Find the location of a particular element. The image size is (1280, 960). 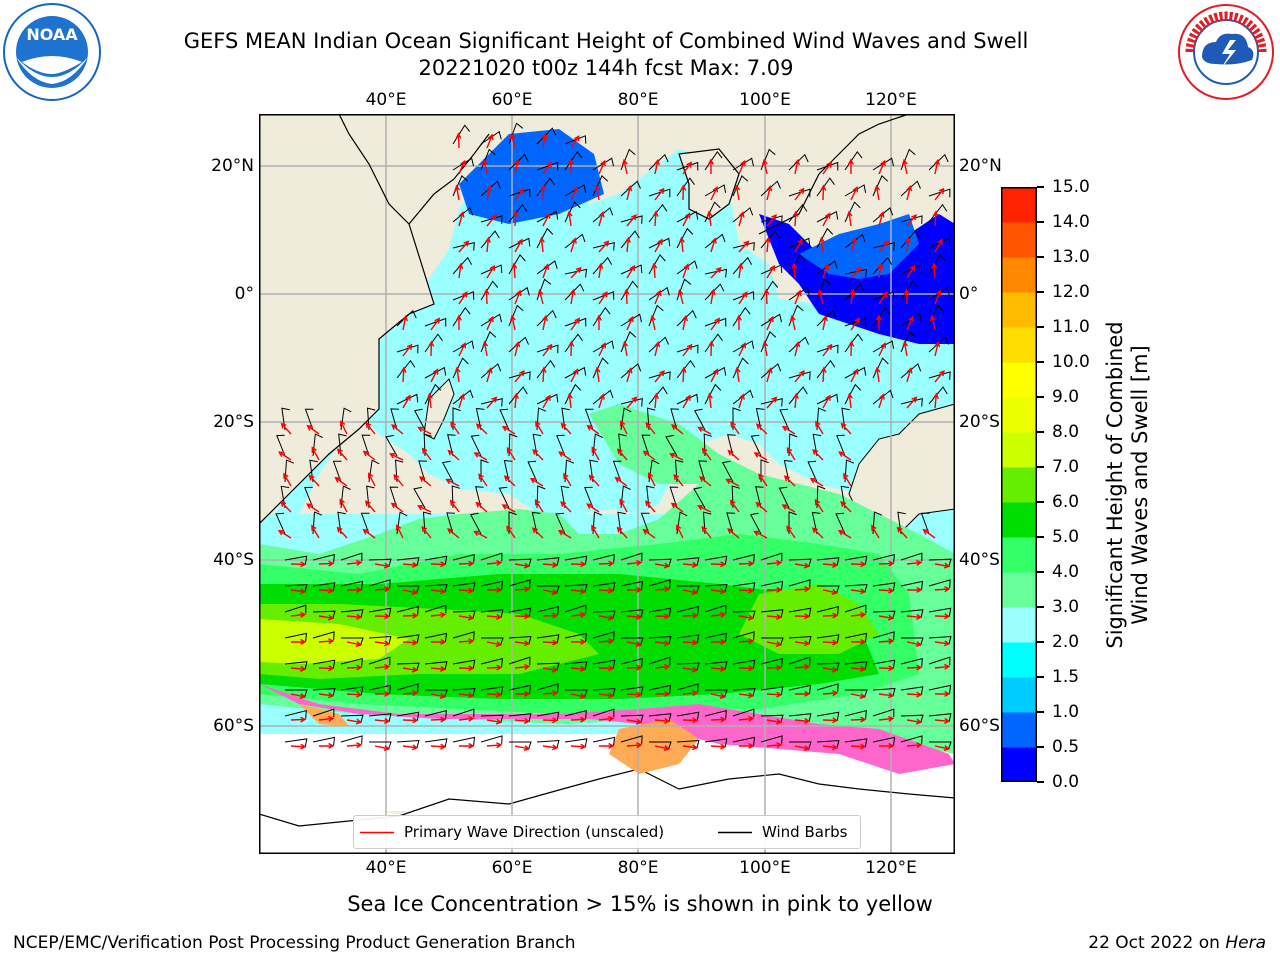

sea-ice-orange-west is located at coordinates (324, 715).